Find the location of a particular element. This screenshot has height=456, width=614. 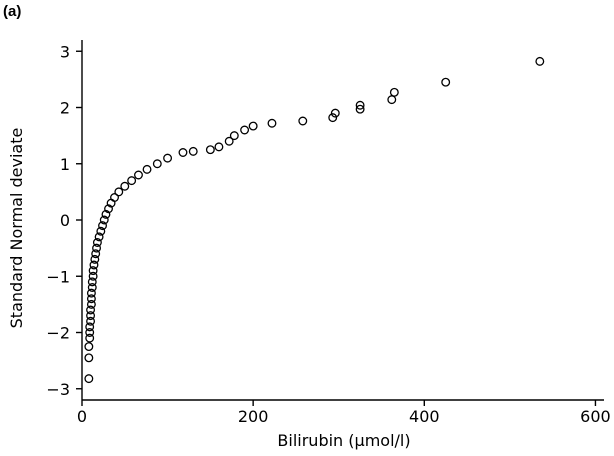

y-tick-label: 0 is located at coordinates (65, 220).